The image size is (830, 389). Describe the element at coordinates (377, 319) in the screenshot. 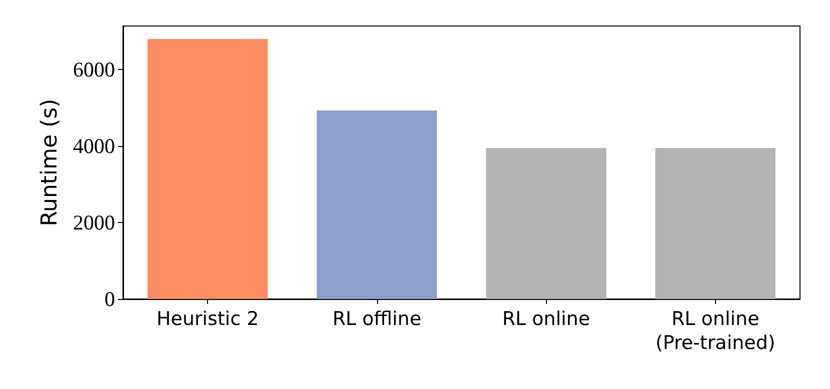

I see `x-tick-label: RL offline` at that location.